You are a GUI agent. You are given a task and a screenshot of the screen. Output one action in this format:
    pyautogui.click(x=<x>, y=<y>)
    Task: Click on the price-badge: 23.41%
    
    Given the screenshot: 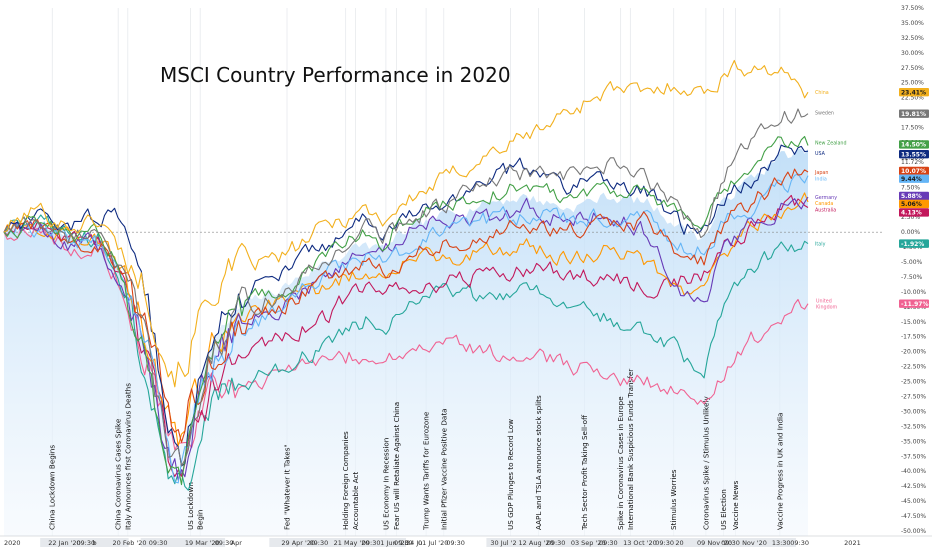 What is the action you would take?
    pyautogui.click(x=914, y=92)
    